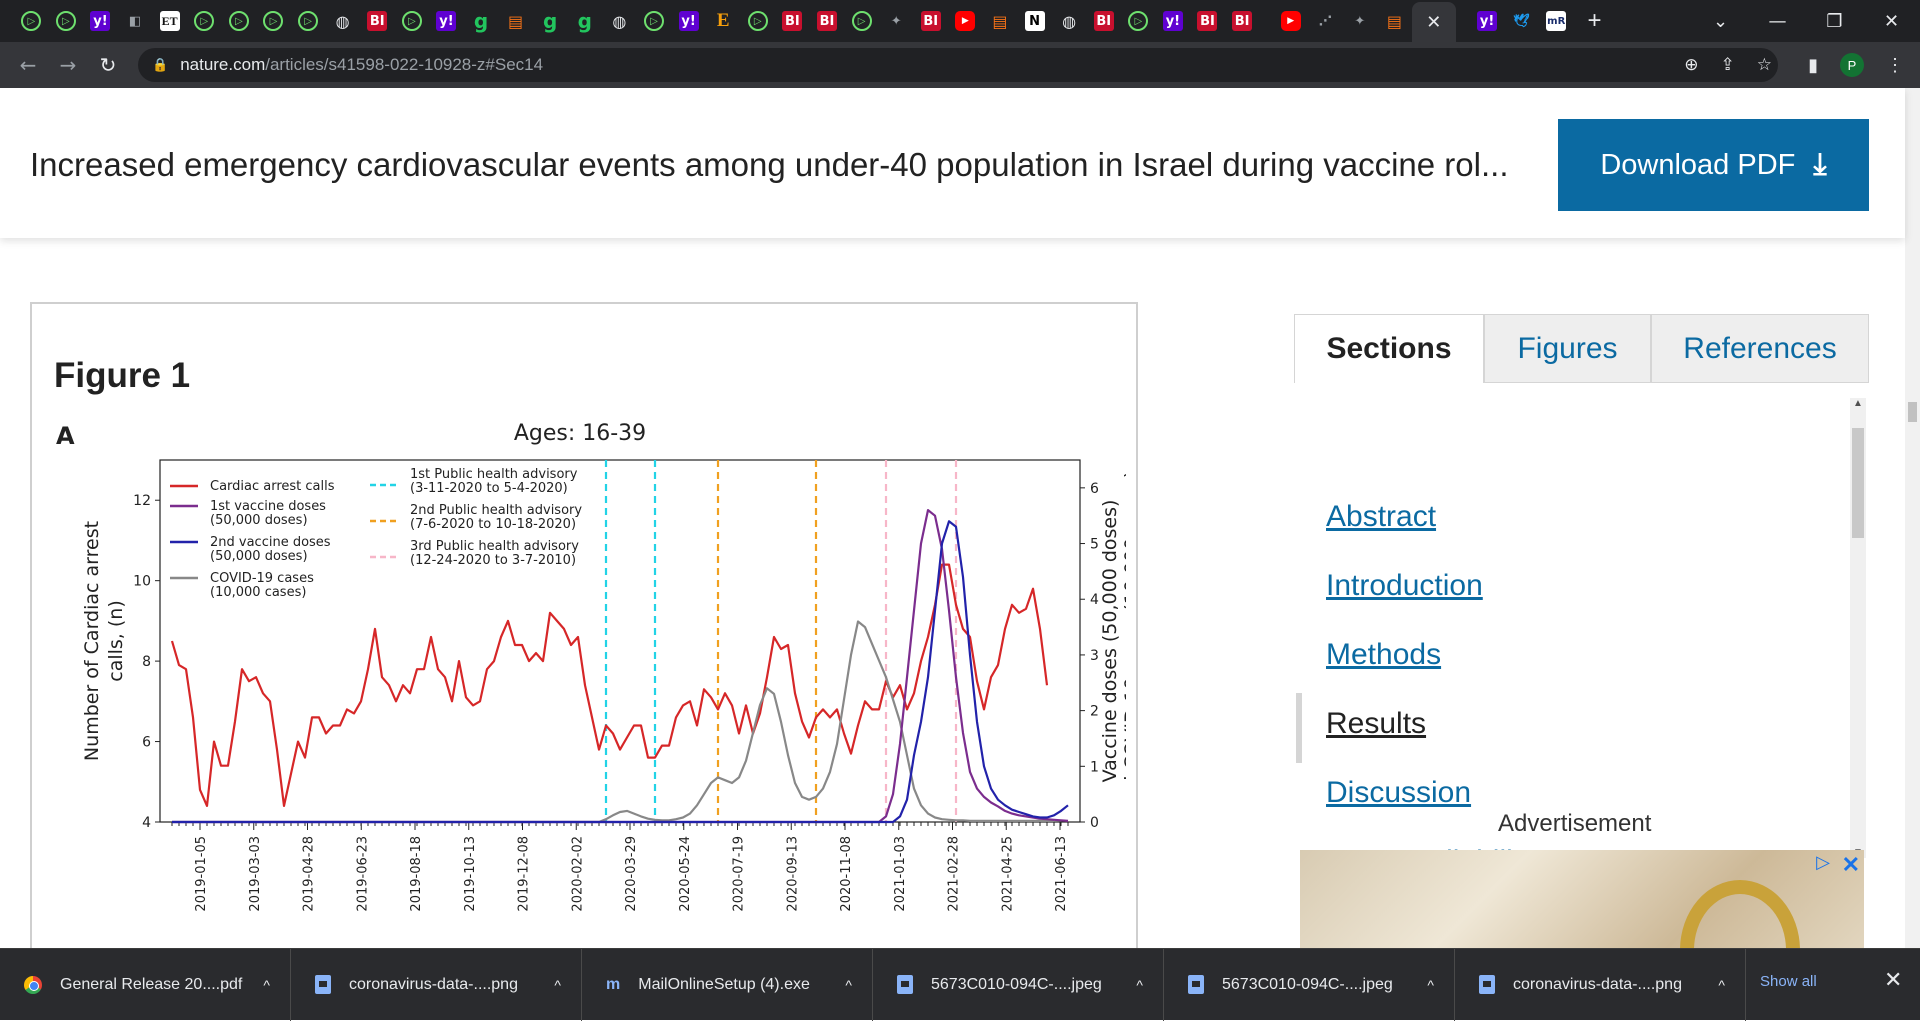  I want to click on active-tab-close-icon: ✕, so click(1433, 22).